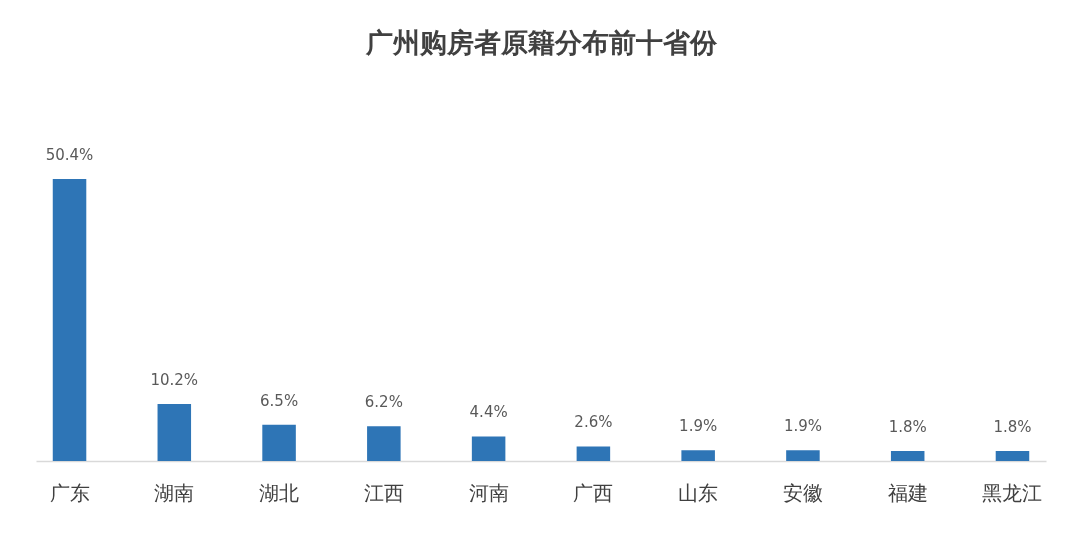 This screenshot has height=548, width=1080. I want to click on data-label: 6.5%, so click(279, 400).